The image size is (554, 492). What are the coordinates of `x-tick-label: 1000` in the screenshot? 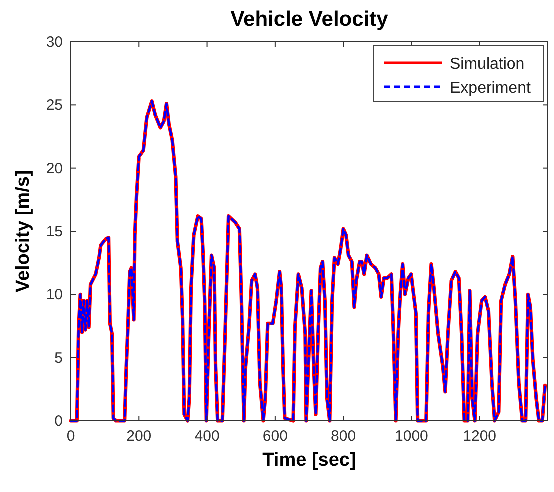 It's located at (411, 436).